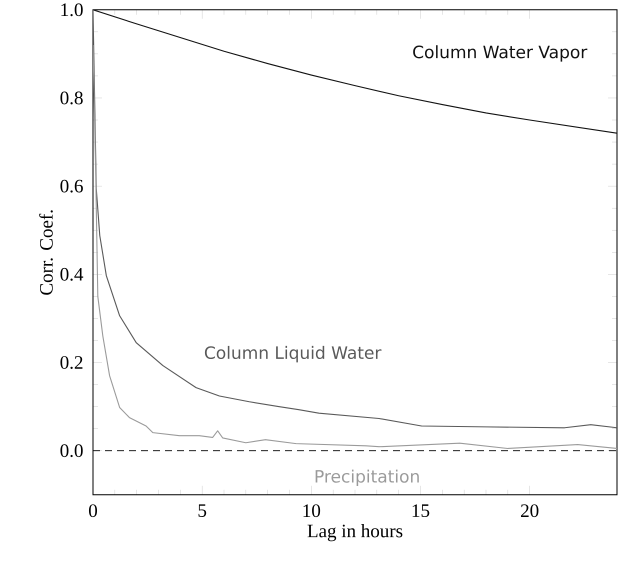  Describe the element at coordinates (71, 451) in the screenshot. I see `y-tick-label: 0.0` at that location.